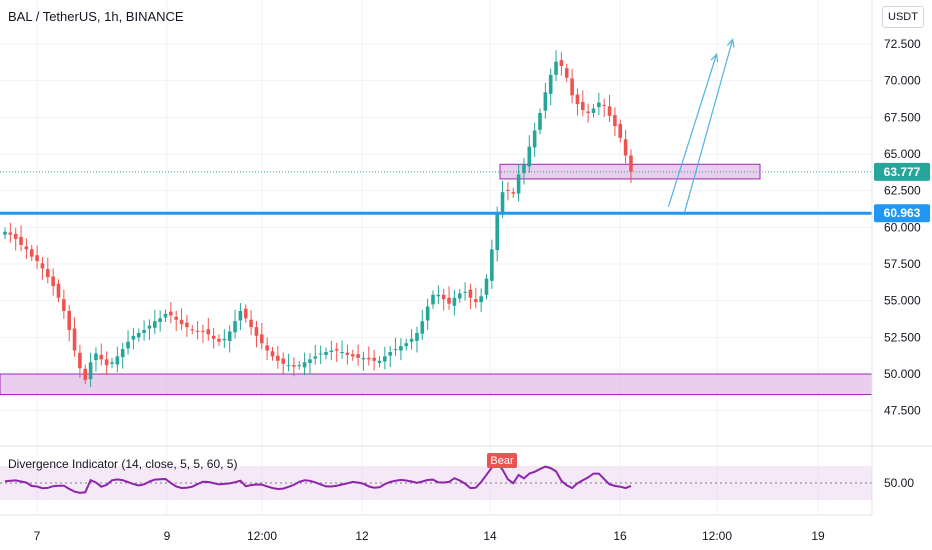 The height and width of the screenshot is (550, 932). I want to click on x-tick-label: 12:00, so click(262, 536).